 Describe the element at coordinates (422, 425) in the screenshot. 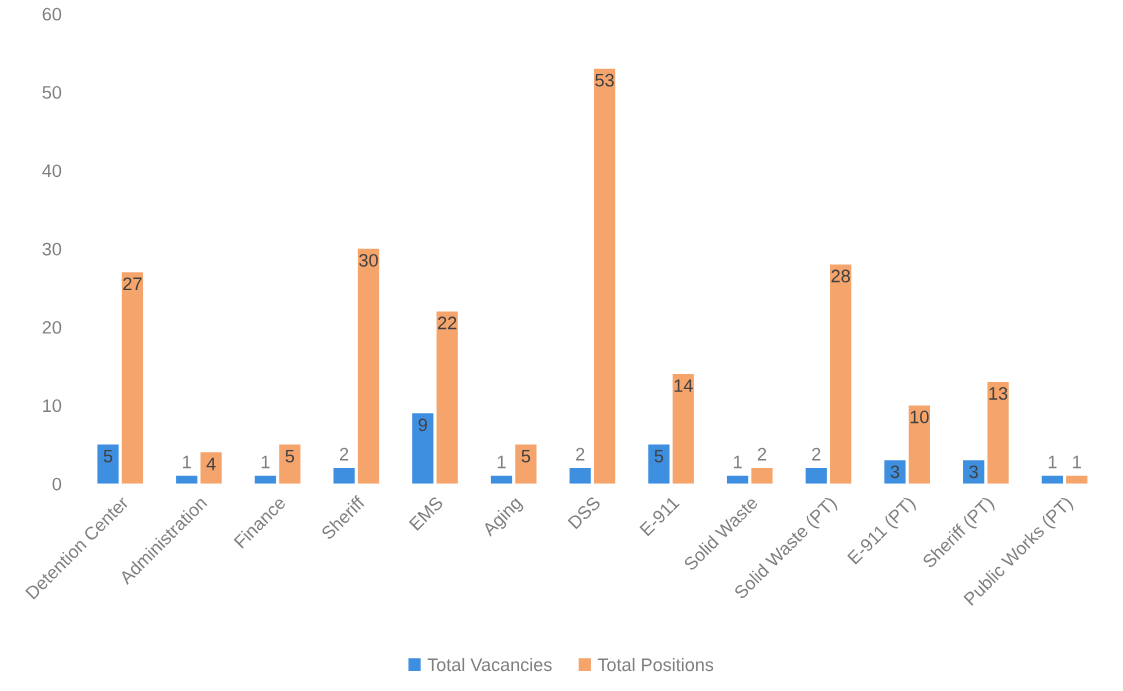

I see `data-label: 9` at that location.